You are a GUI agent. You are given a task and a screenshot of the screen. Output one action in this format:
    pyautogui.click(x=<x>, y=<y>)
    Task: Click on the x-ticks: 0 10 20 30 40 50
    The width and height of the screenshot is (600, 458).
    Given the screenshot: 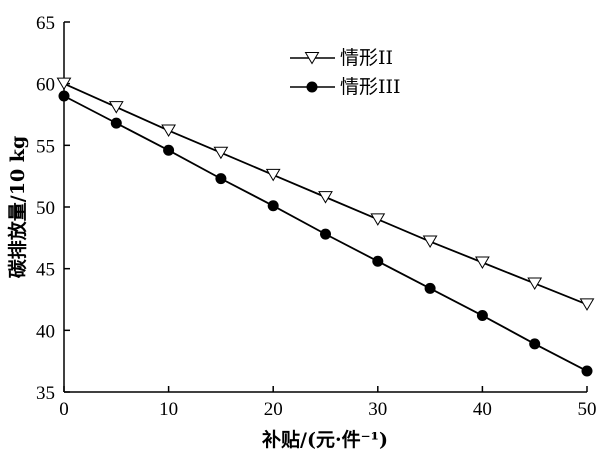 What is the action you would take?
    pyautogui.click(x=328, y=403)
    